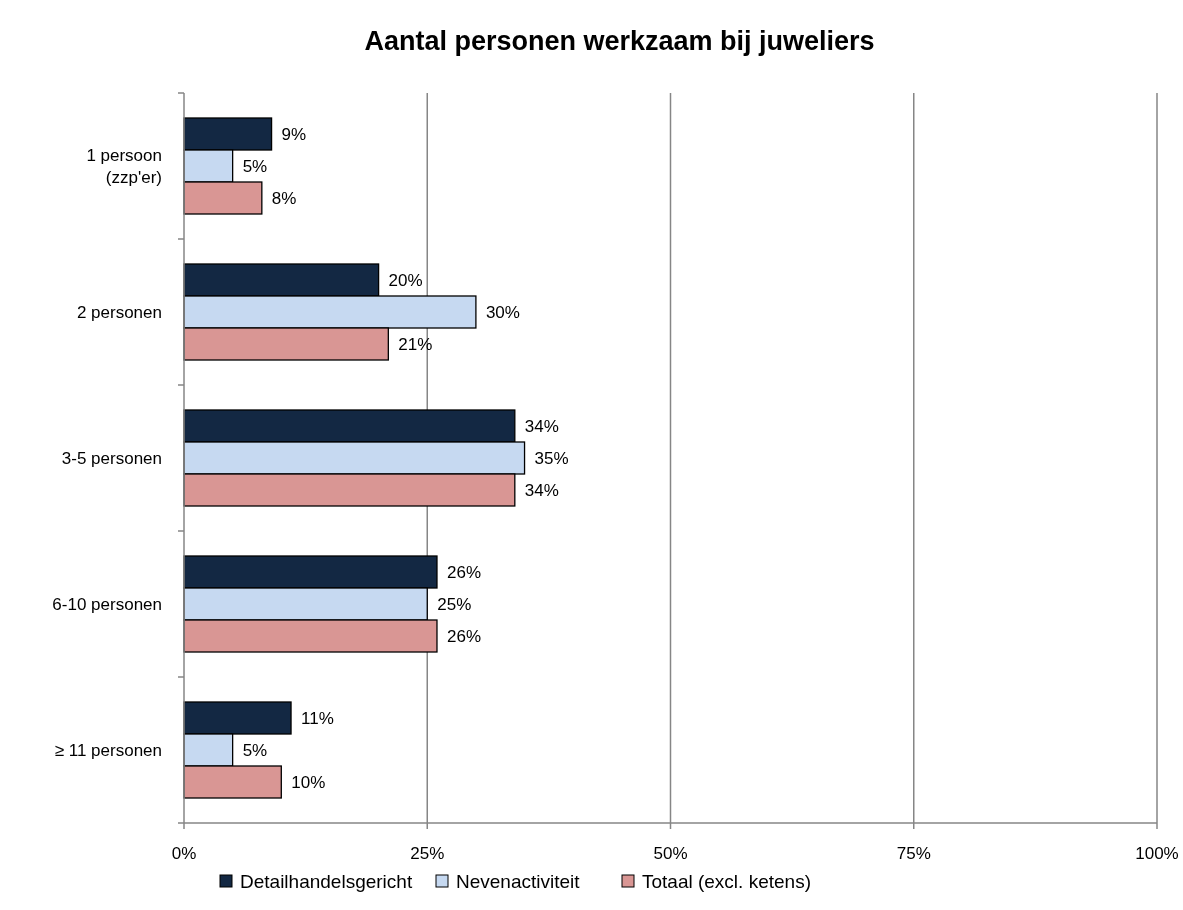 The height and width of the screenshot is (910, 1183). Describe the element at coordinates (551, 458) in the screenshot. I see `data-label: 35%` at that location.